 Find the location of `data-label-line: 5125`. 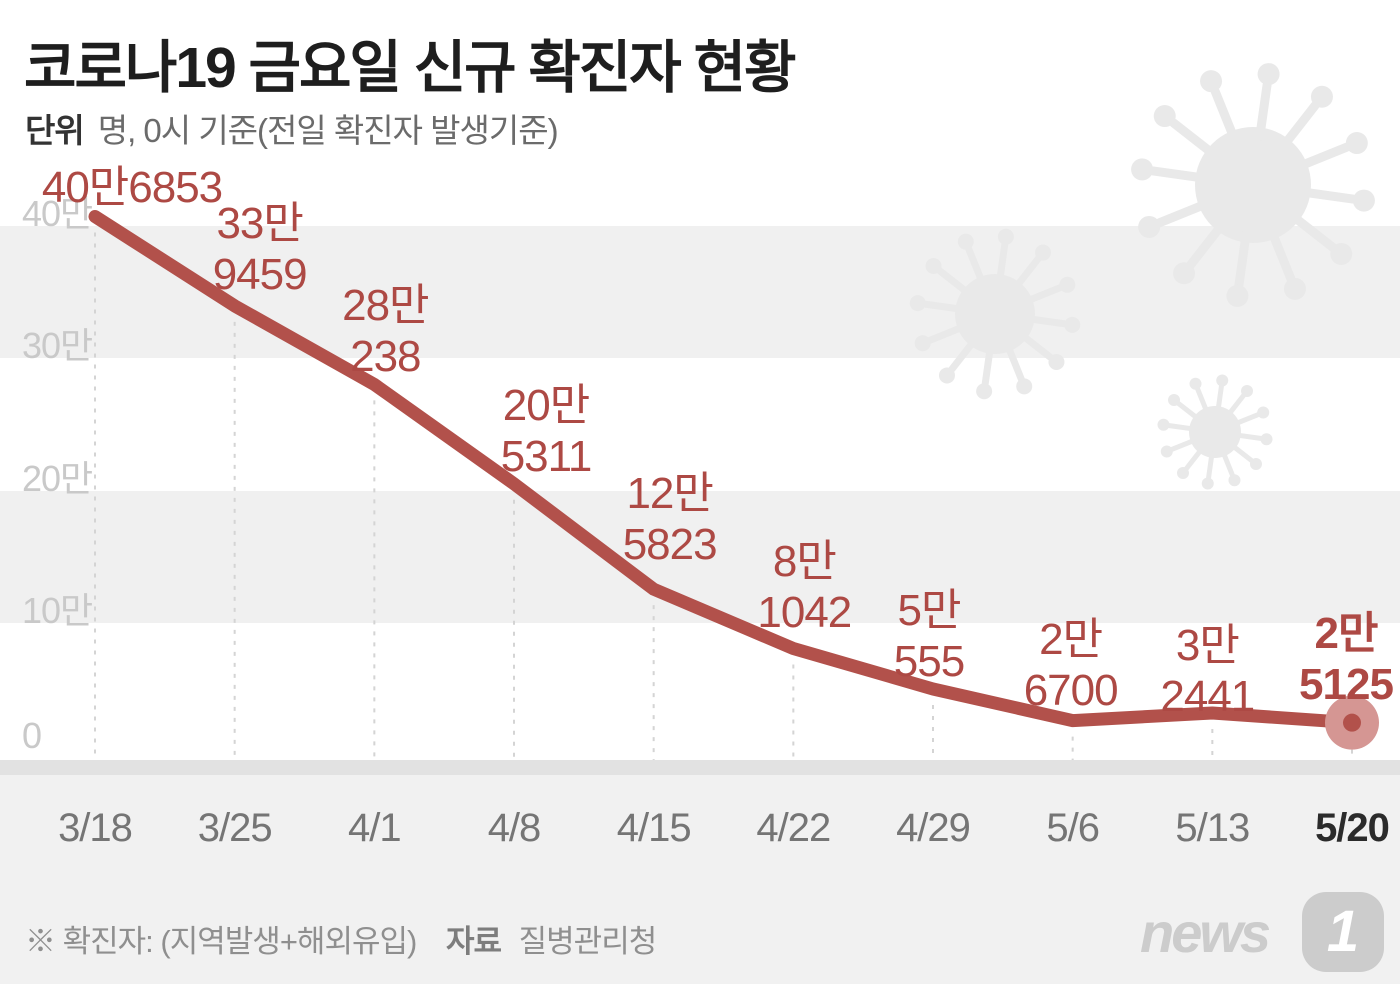

data-label-line: 5125 is located at coordinates (1346, 684).